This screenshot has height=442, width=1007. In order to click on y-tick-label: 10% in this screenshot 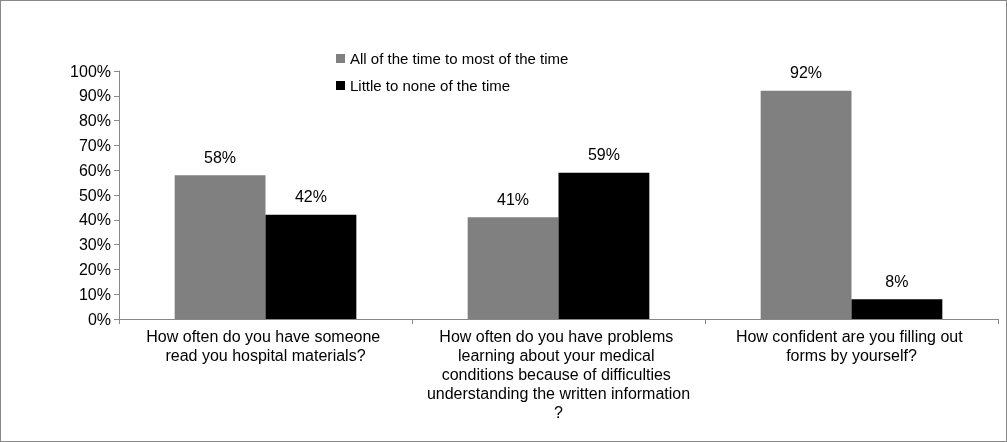, I will do `click(94, 294)`.